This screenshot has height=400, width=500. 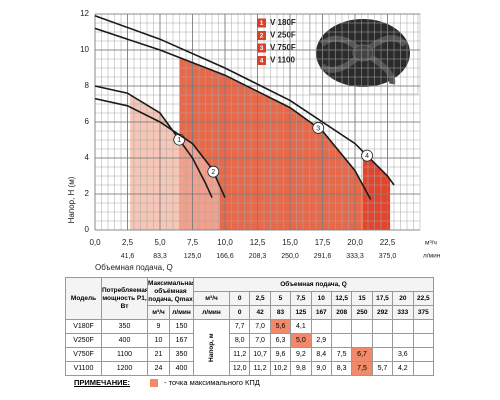 I want to click on curve-label: 3, so click(x=318, y=128).